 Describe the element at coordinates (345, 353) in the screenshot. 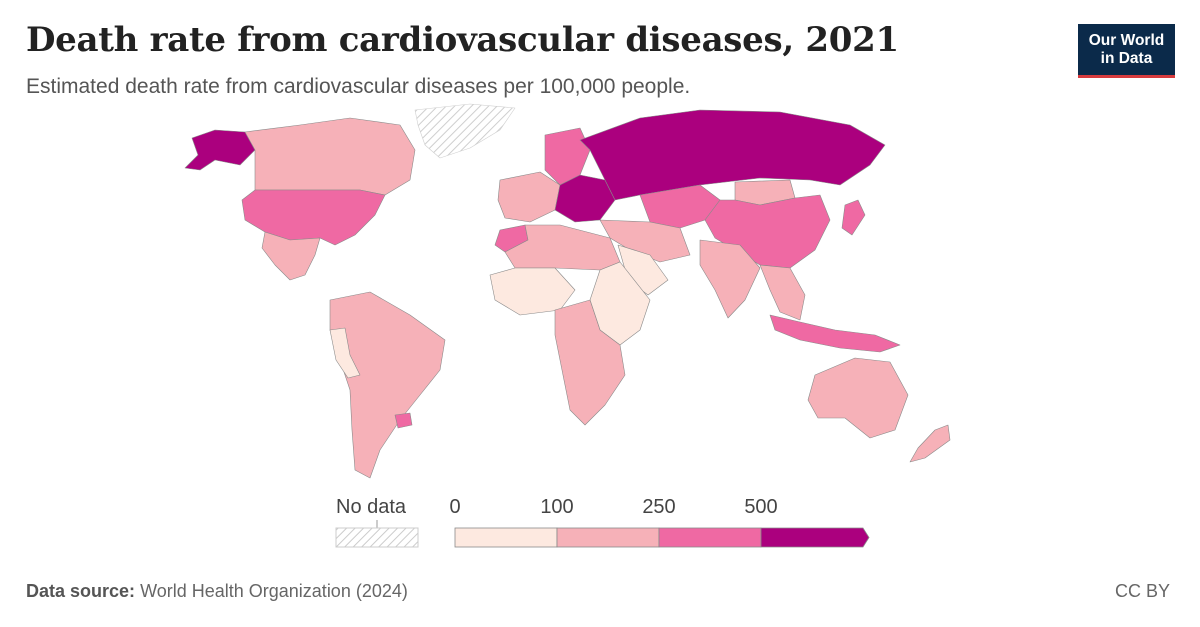

I see `region-peru` at that location.